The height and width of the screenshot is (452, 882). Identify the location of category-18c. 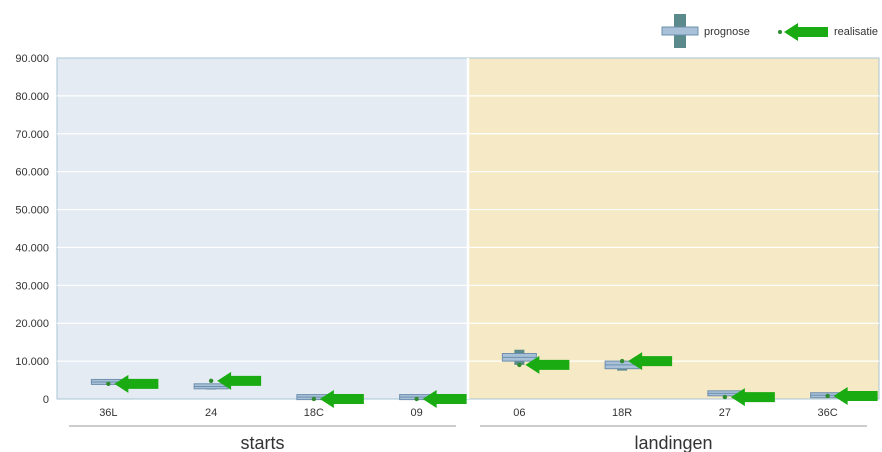
(330, 399).